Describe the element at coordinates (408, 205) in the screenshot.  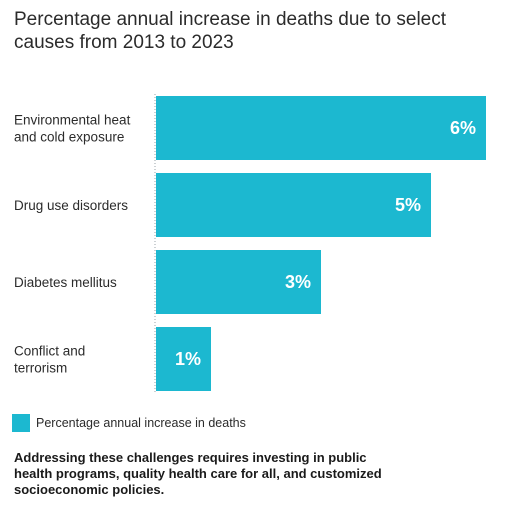
I see `bar-value-label: 5%` at that location.